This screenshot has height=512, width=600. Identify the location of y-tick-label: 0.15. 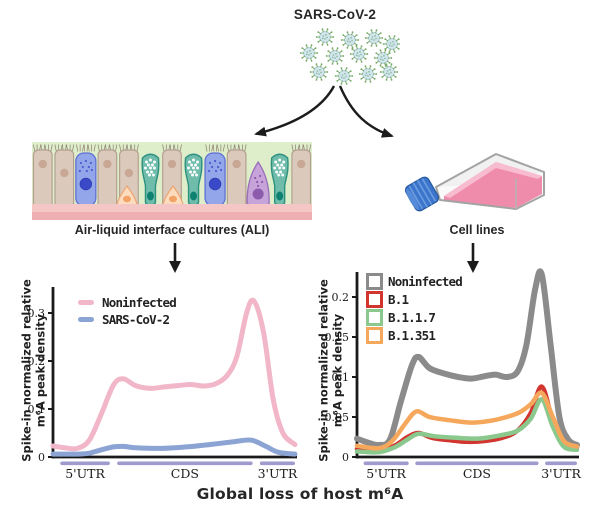
(337, 337).